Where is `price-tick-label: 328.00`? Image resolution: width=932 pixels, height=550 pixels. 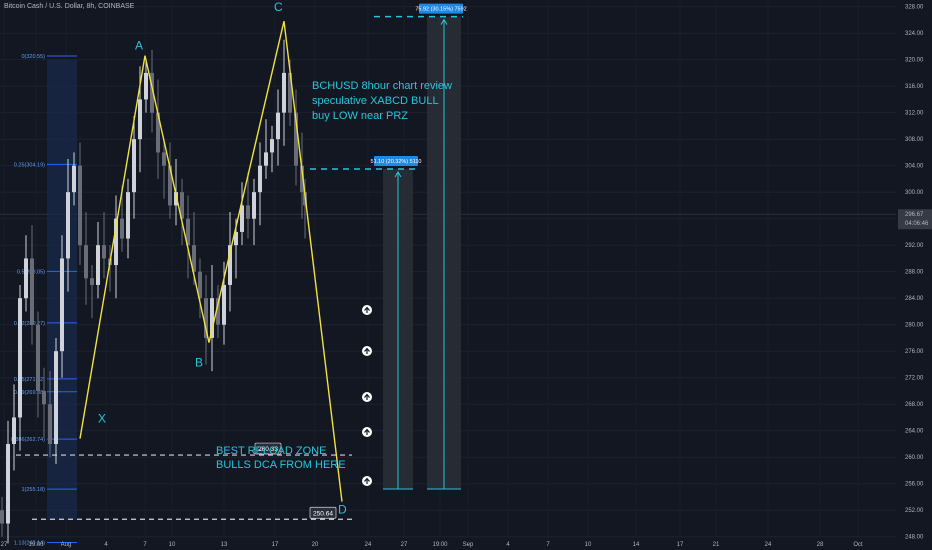
price-tick-label: 328.00 is located at coordinates (914, 8).